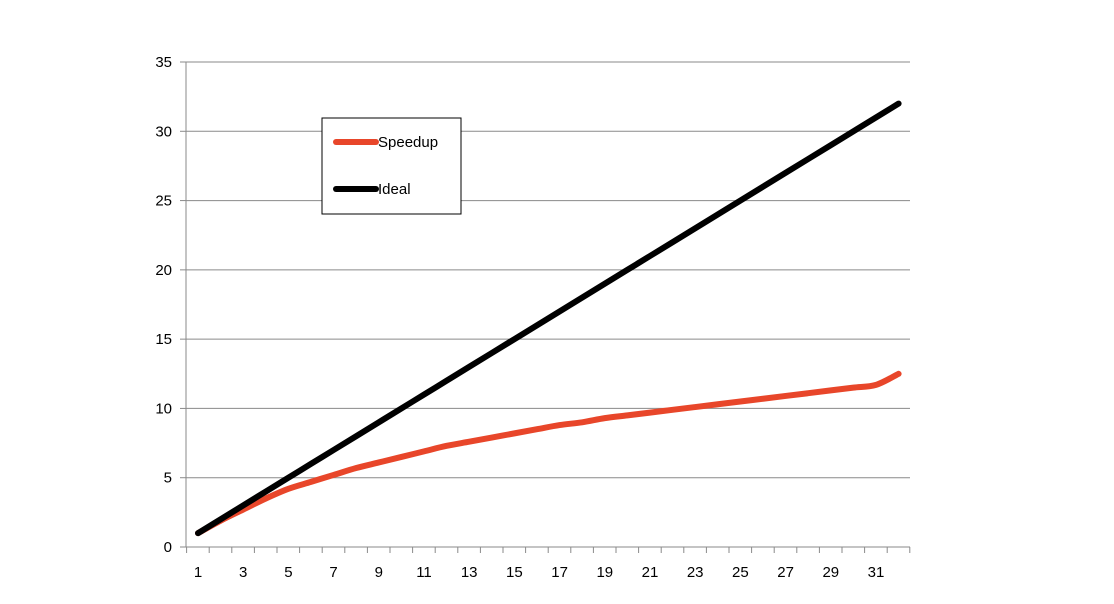 This screenshot has height=604, width=1114. Describe the element at coordinates (408, 142) in the screenshot. I see `legend-label-speedup: Speedup` at that location.